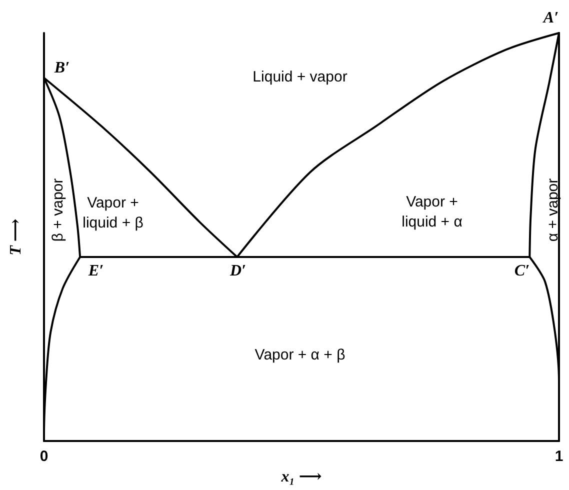 The image size is (569, 490). Describe the element at coordinates (95, 271) in the screenshot. I see `annotation: E′` at that location.